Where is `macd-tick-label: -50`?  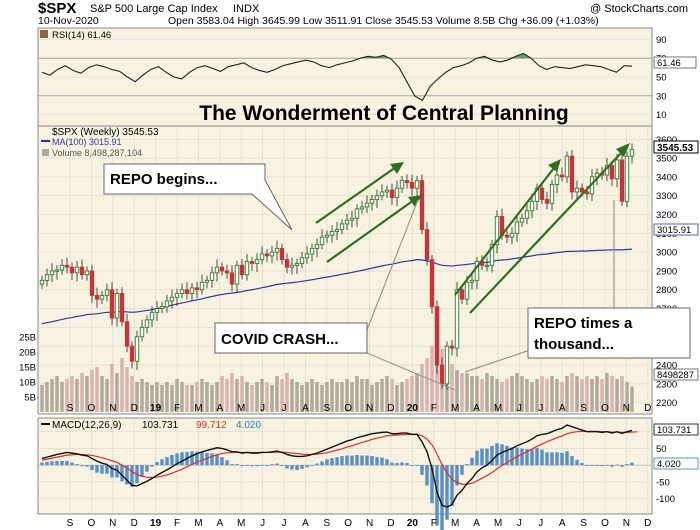
macd-tick-label: -50 is located at coordinates (663, 482).